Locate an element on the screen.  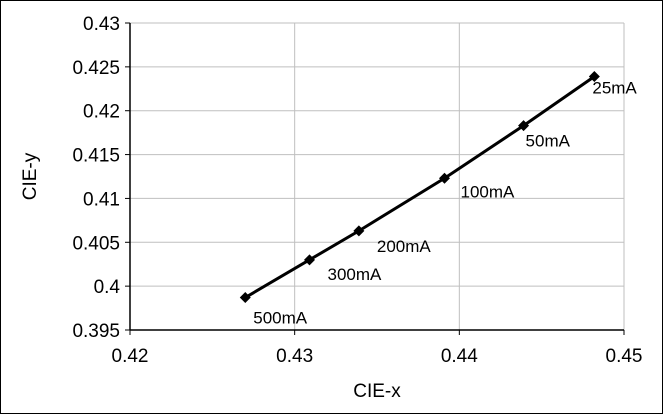
data-point-label: 100mA is located at coordinates (488, 191).